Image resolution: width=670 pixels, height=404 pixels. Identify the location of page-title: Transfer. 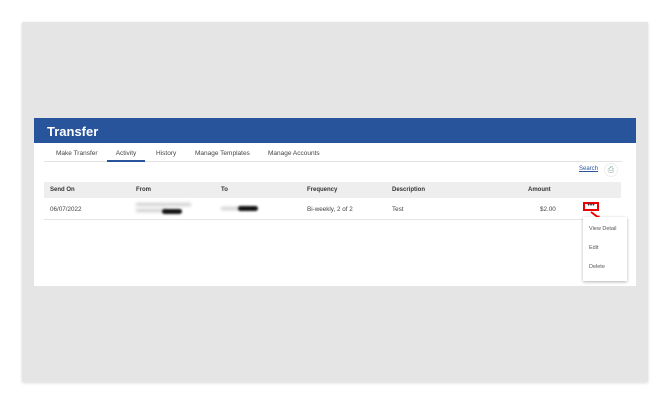
(335, 130).